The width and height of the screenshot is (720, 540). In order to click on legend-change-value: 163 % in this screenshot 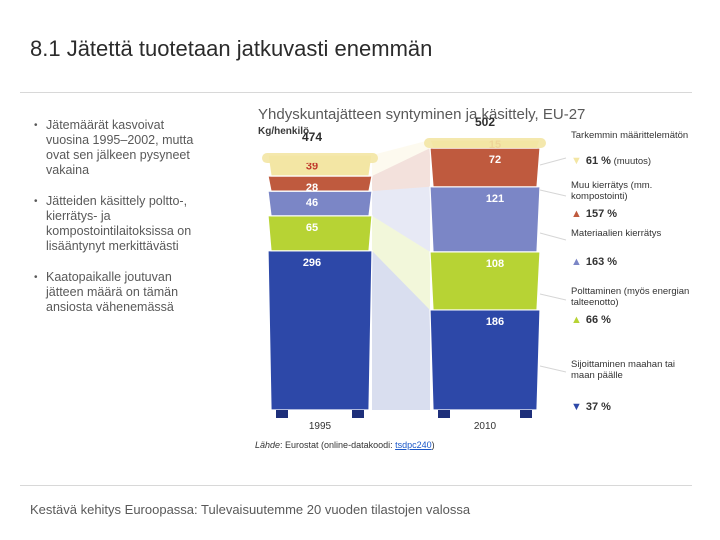, I will do `click(601, 262)`.